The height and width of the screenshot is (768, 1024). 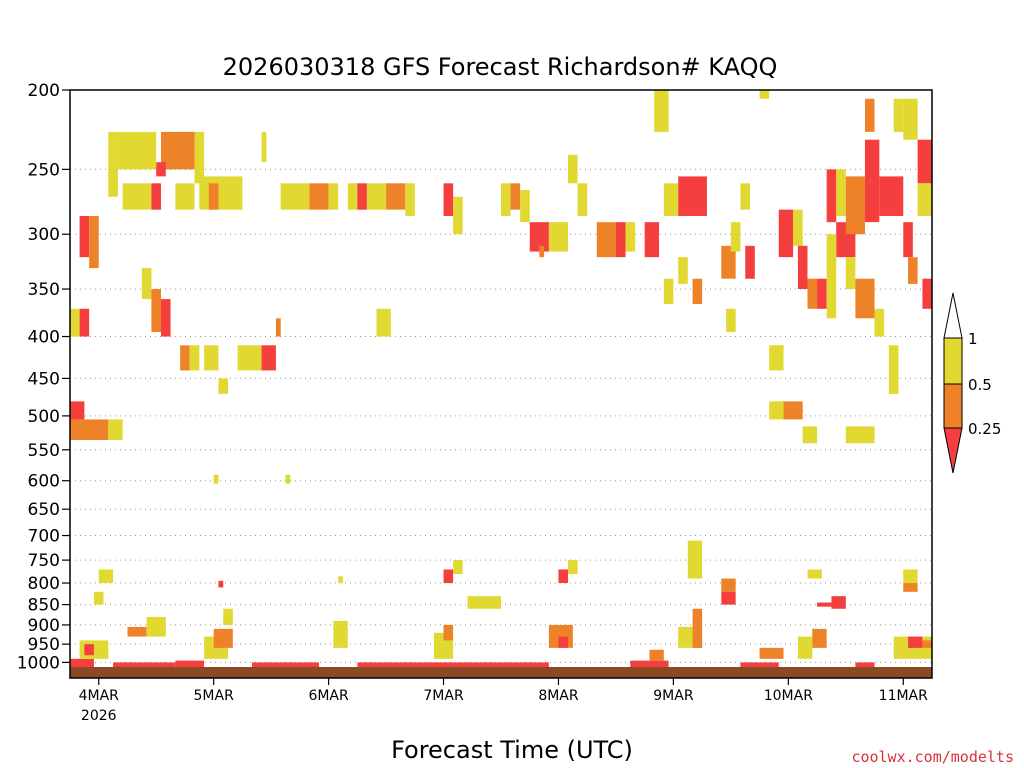 I want to click on y-tick-label: 950, so click(x=44, y=645).